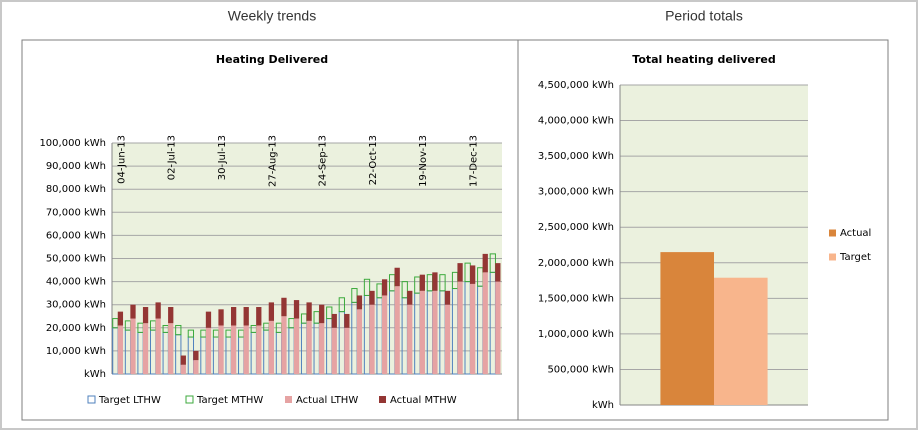  What do you see at coordinates (576, 85) in the screenshot?
I see `y-tick-label: 4,500,000 kWh` at bounding box center [576, 85].